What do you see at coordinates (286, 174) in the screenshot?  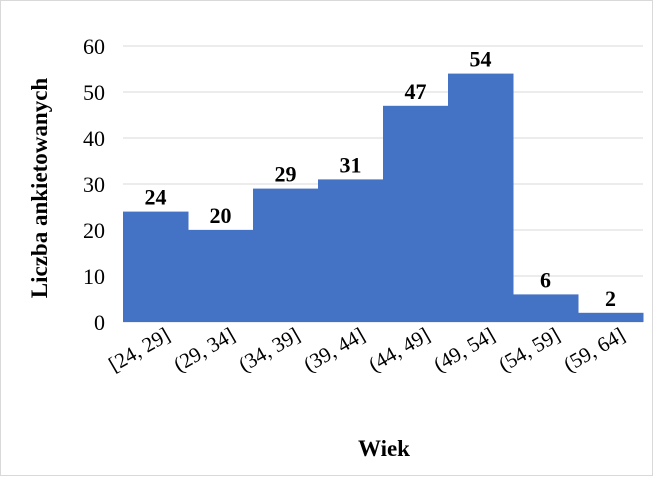 I see `data-label: 29` at bounding box center [286, 174].